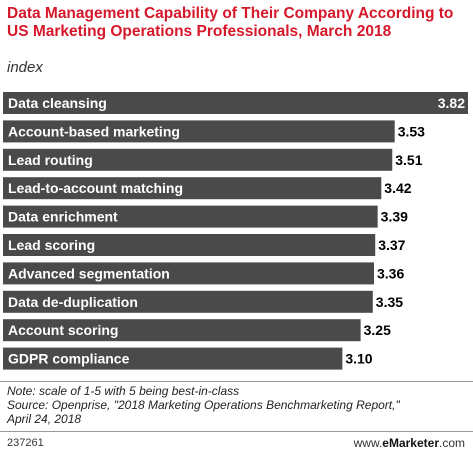 This screenshot has height=458, width=473. Describe the element at coordinates (408, 160) in the screenshot. I see `value-label: 3.51` at that location.